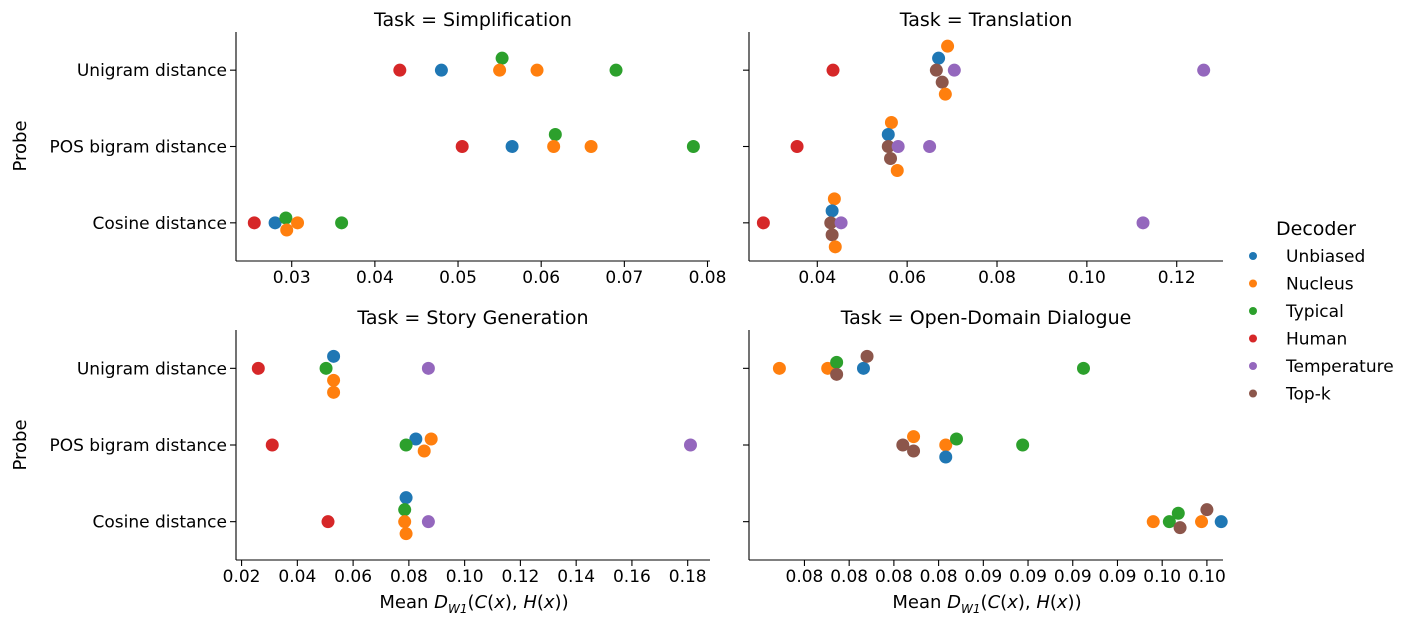  What do you see at coordinates (1253, 256) in the screenshot?
I see `legend-marker-unbiased` at bounding box center [1253, 256].